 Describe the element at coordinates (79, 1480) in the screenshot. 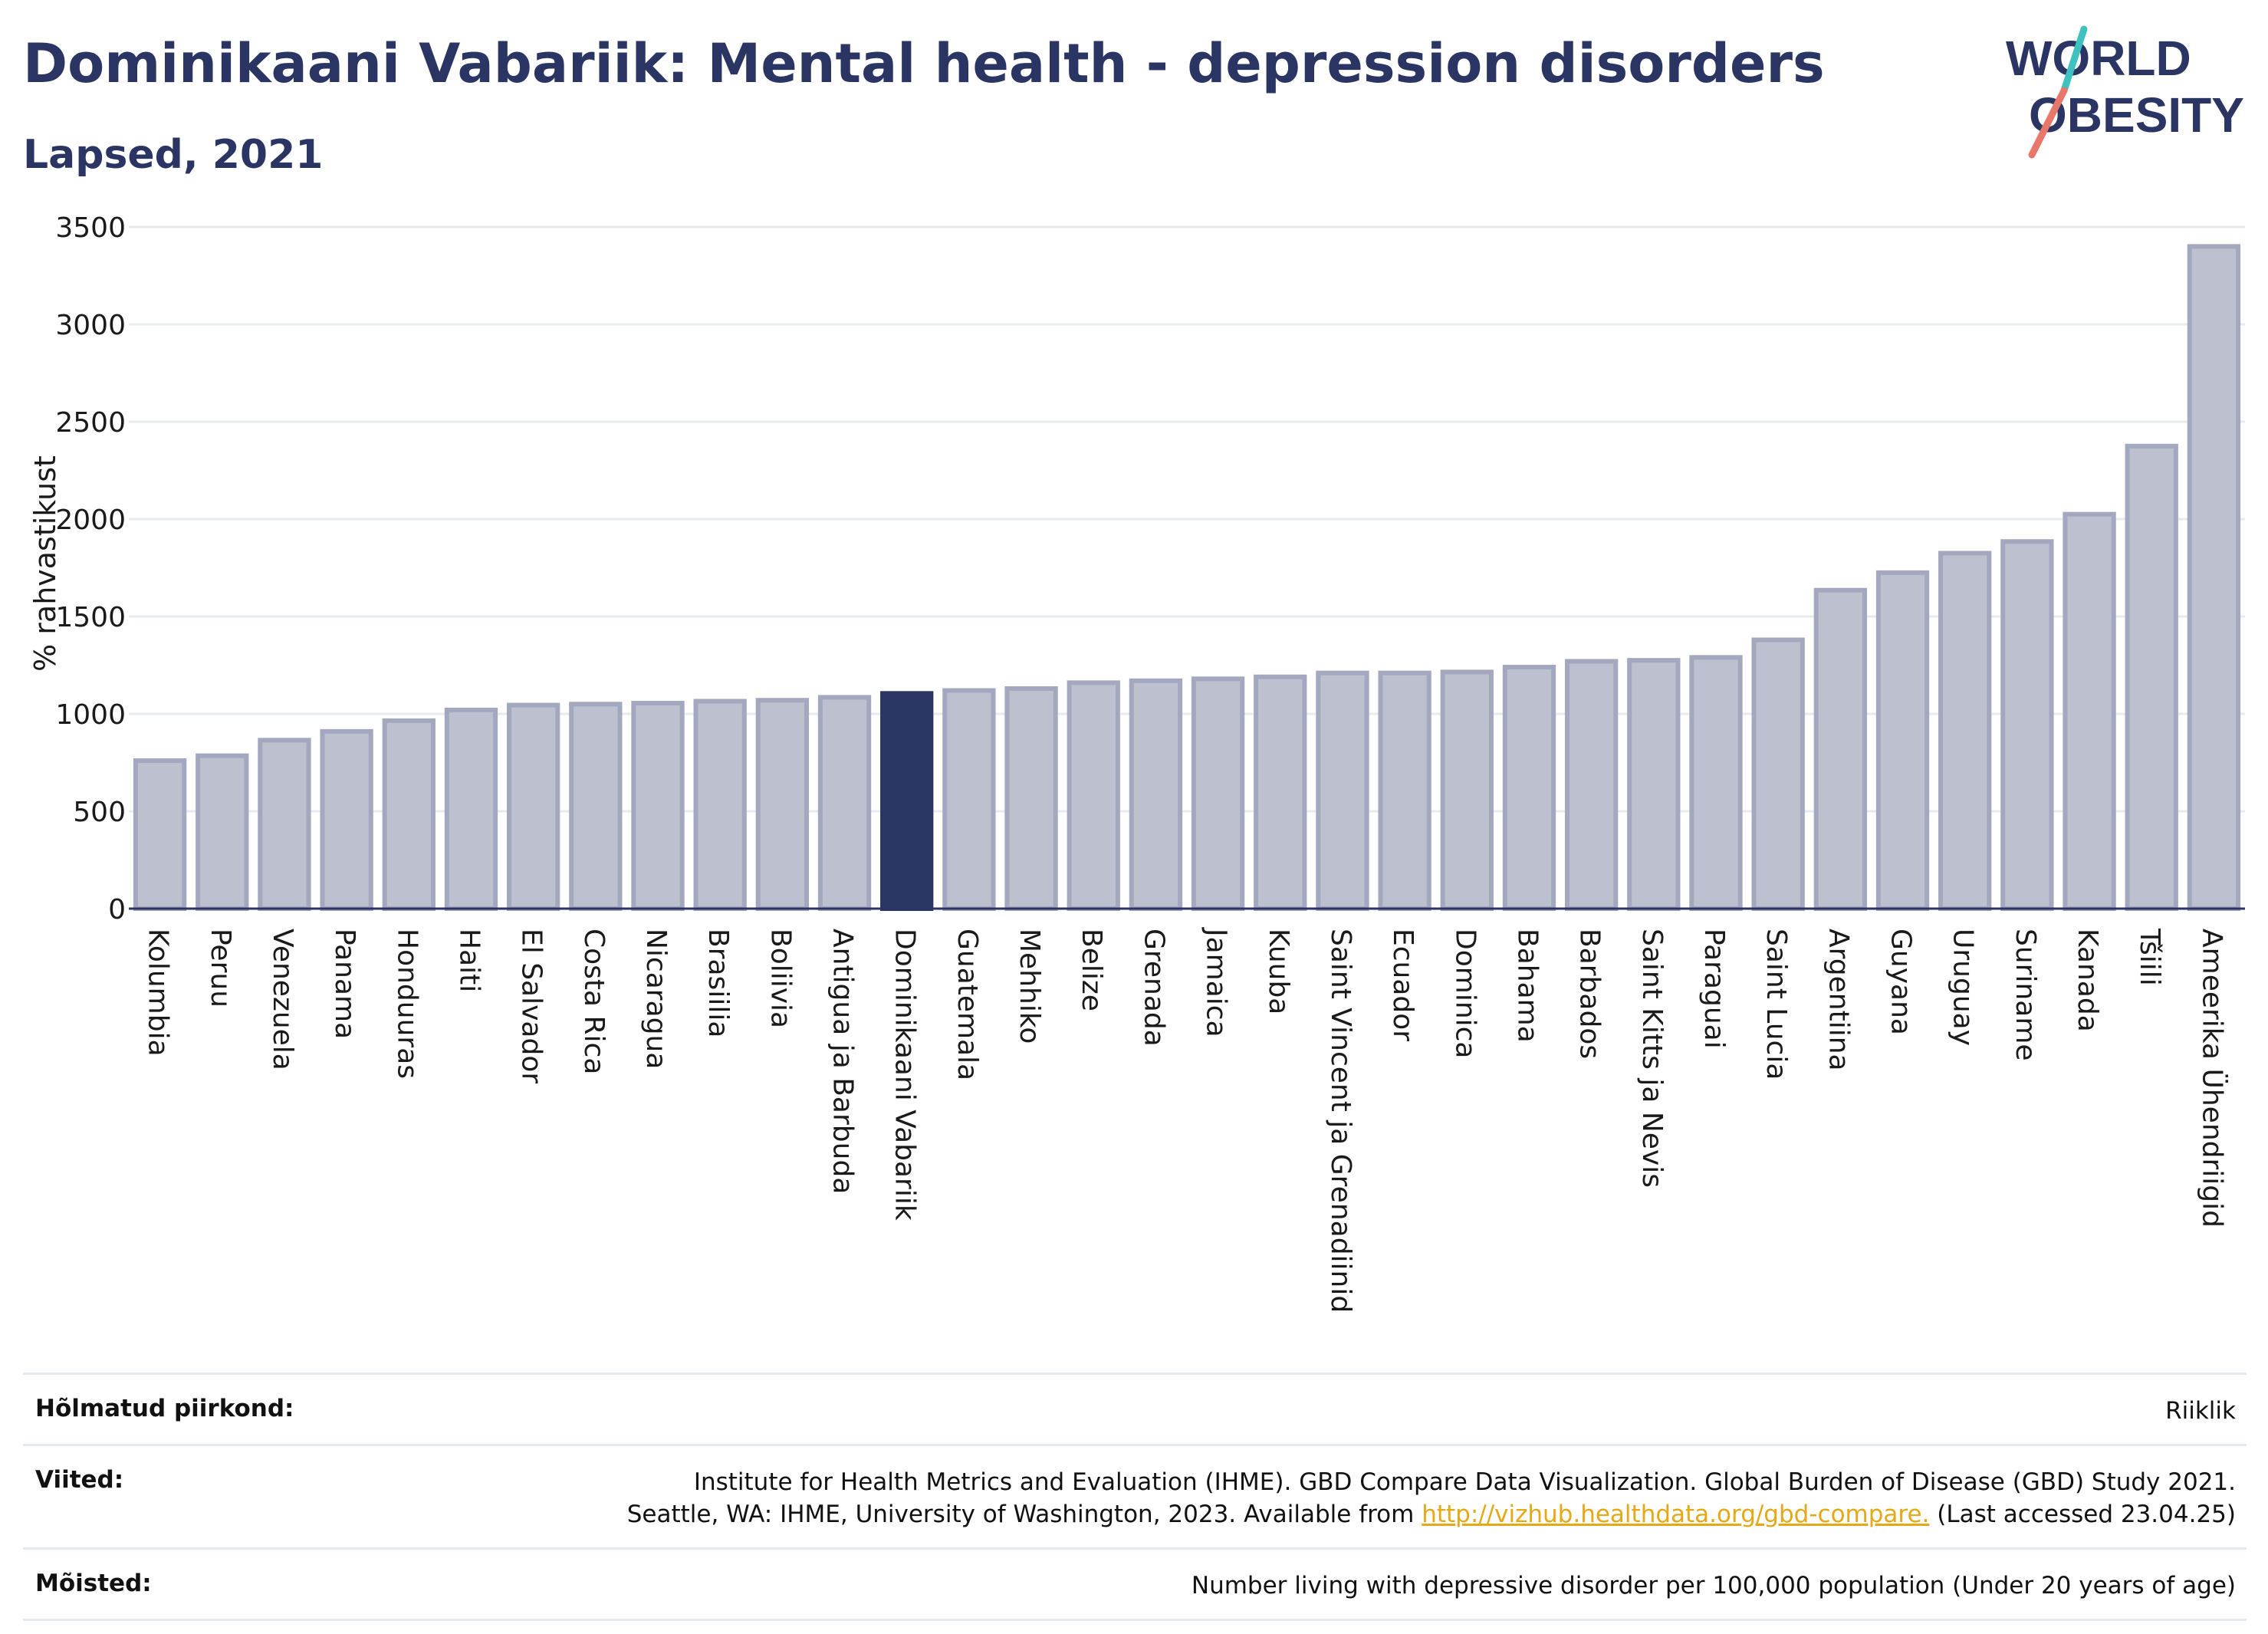

I see `references-label: Viited:` at that location.